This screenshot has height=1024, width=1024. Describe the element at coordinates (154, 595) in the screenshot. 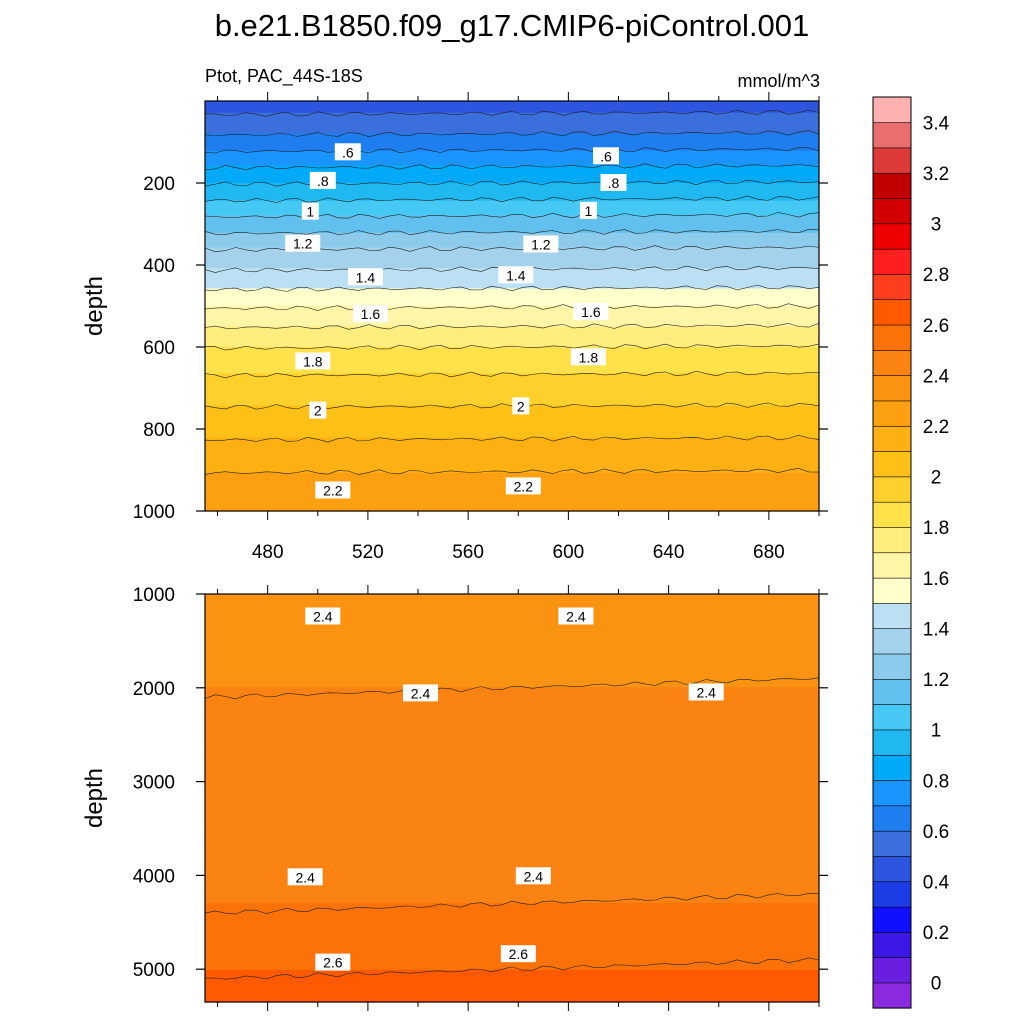

I see `y-tick-label: 1000` at that location.